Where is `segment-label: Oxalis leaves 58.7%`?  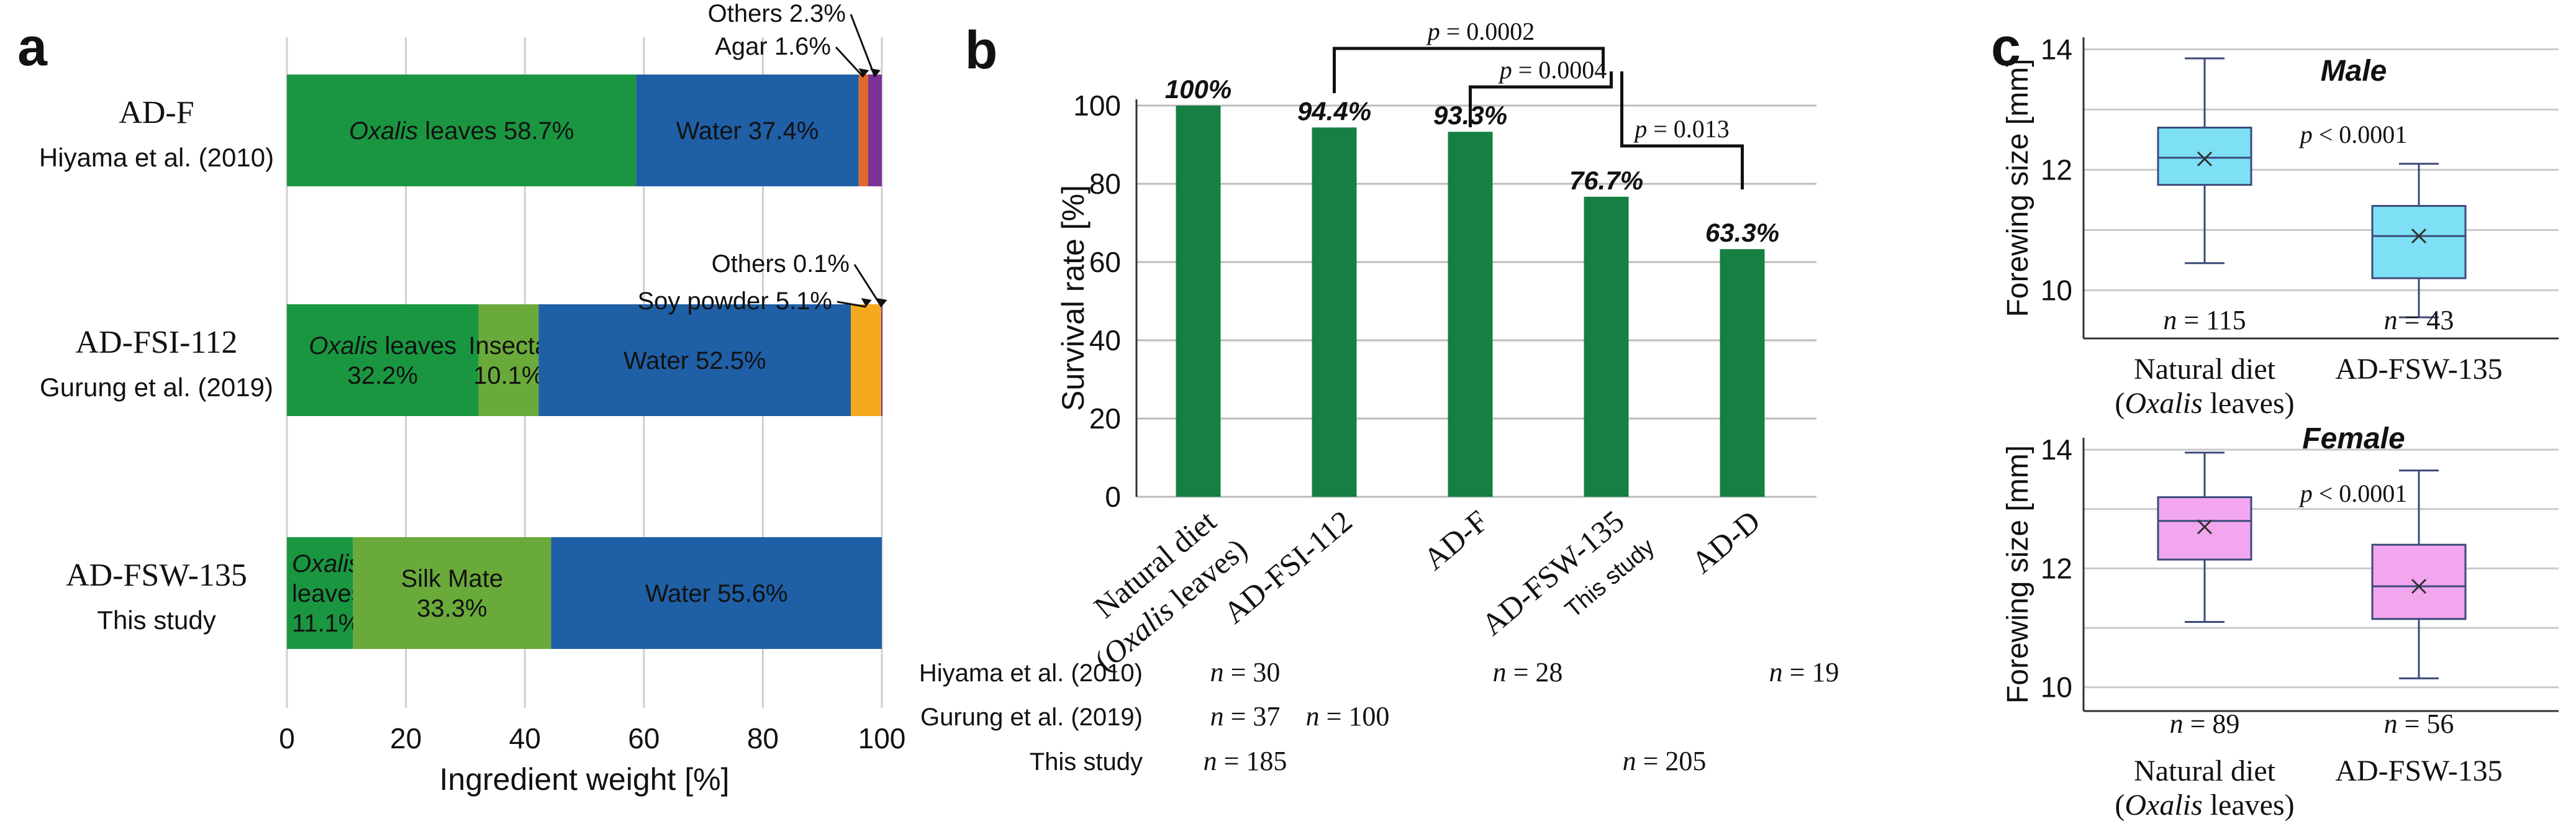
segment-label: Oxalis leaves 58.7% is located at coordinates (461, 131).